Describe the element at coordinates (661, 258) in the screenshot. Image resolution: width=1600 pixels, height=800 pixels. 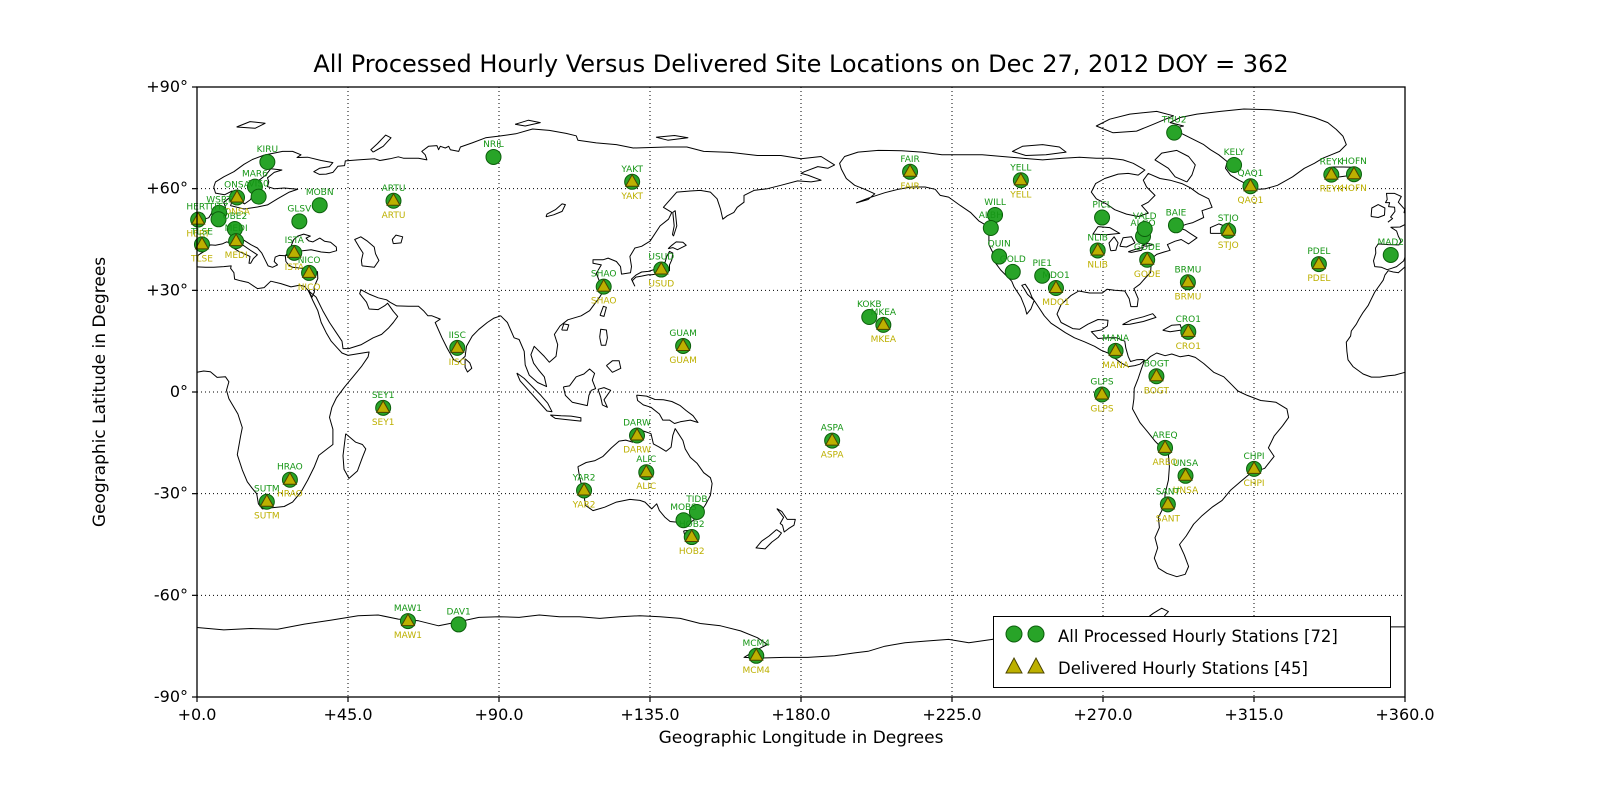
I see `station-label-processed: USUD` at that location.